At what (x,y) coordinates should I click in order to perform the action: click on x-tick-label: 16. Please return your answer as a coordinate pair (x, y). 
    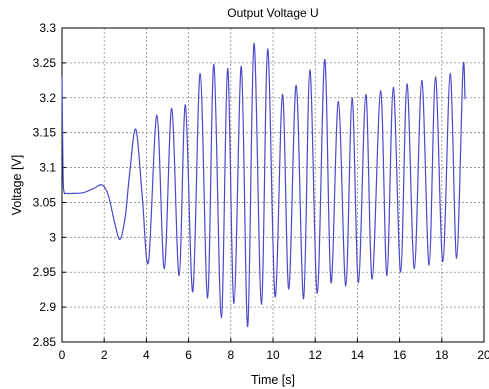
    Looking at the image, I should click on (400, 355).